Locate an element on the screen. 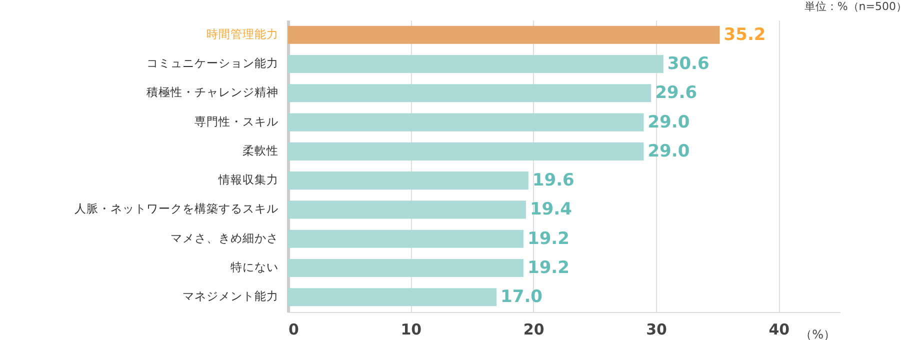 This screenshot has height=340, width=910. y-tick-label: コミュニケーション能力 is located at coordinates (212, 63).